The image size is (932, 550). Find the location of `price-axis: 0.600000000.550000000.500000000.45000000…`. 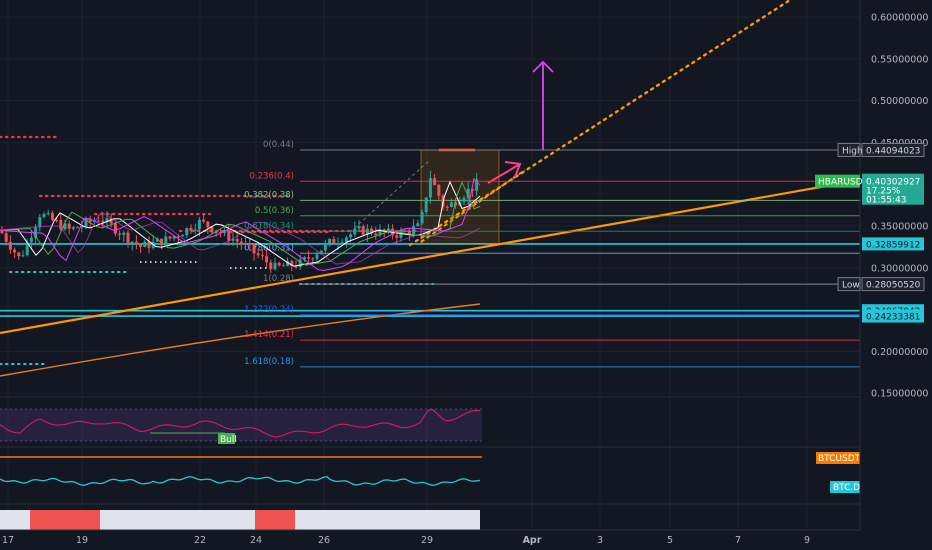

price-axis: 0.600000000.550000000.500000000.45000000… is located at coordinates (895, 265).